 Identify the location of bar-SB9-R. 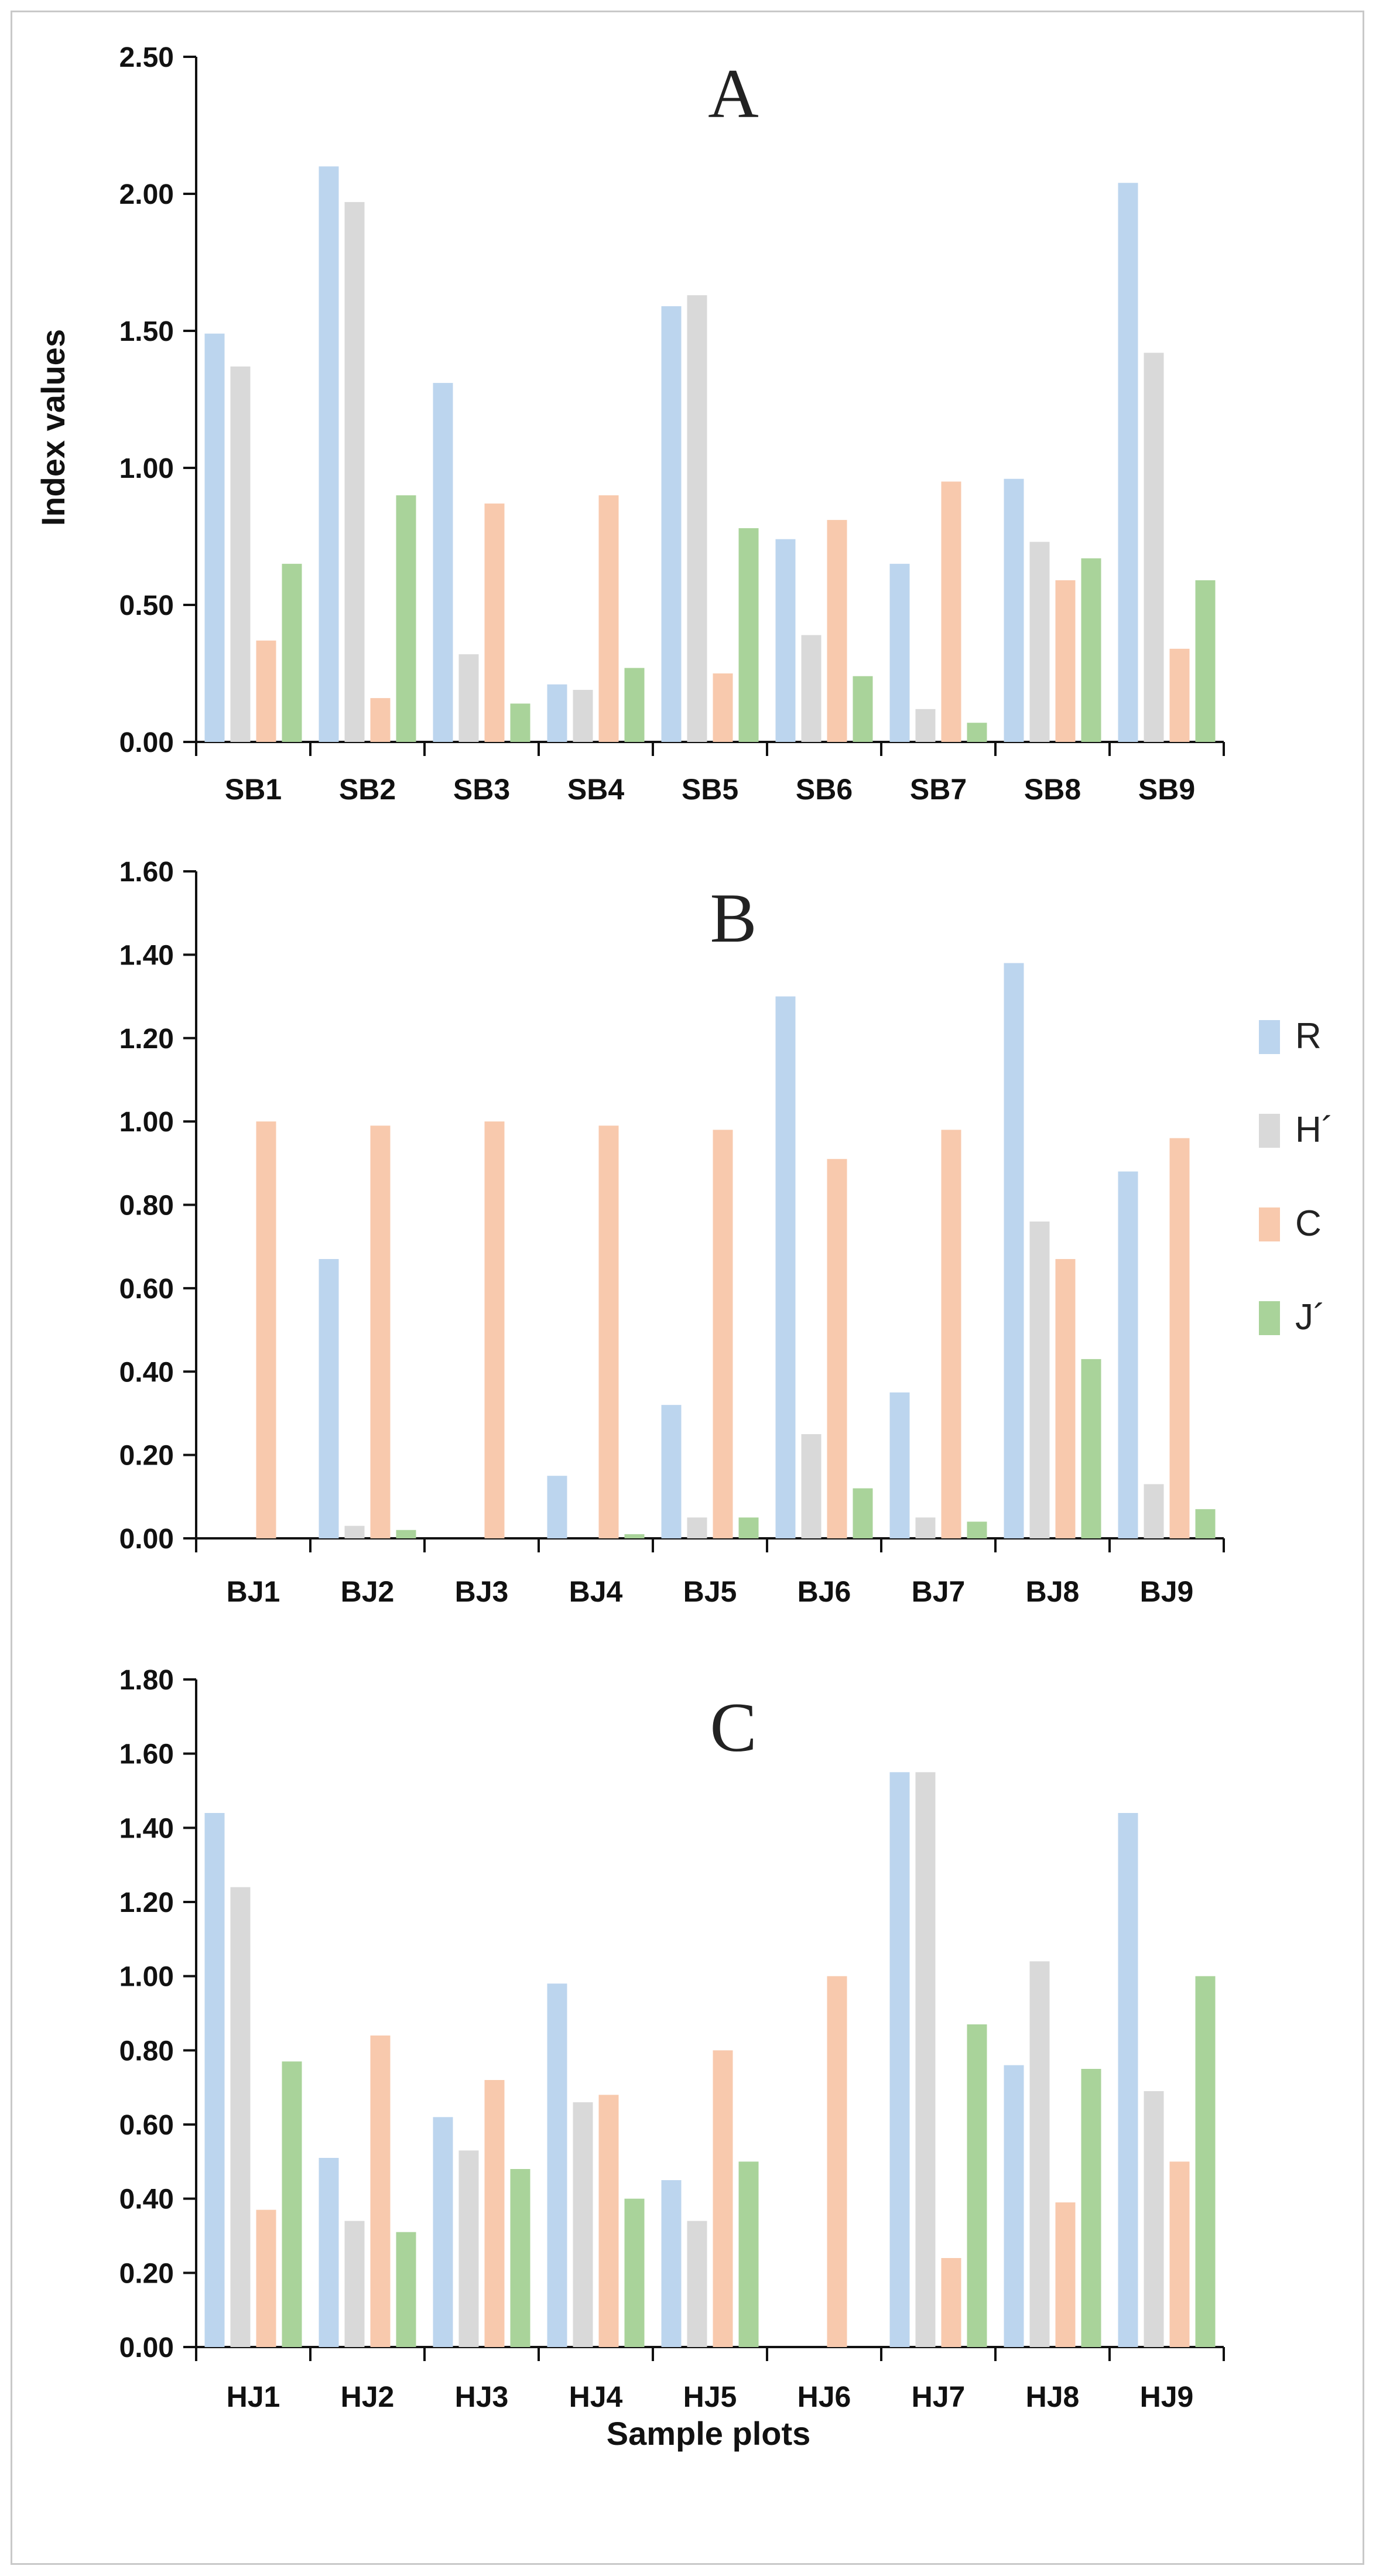
(1128, 462).